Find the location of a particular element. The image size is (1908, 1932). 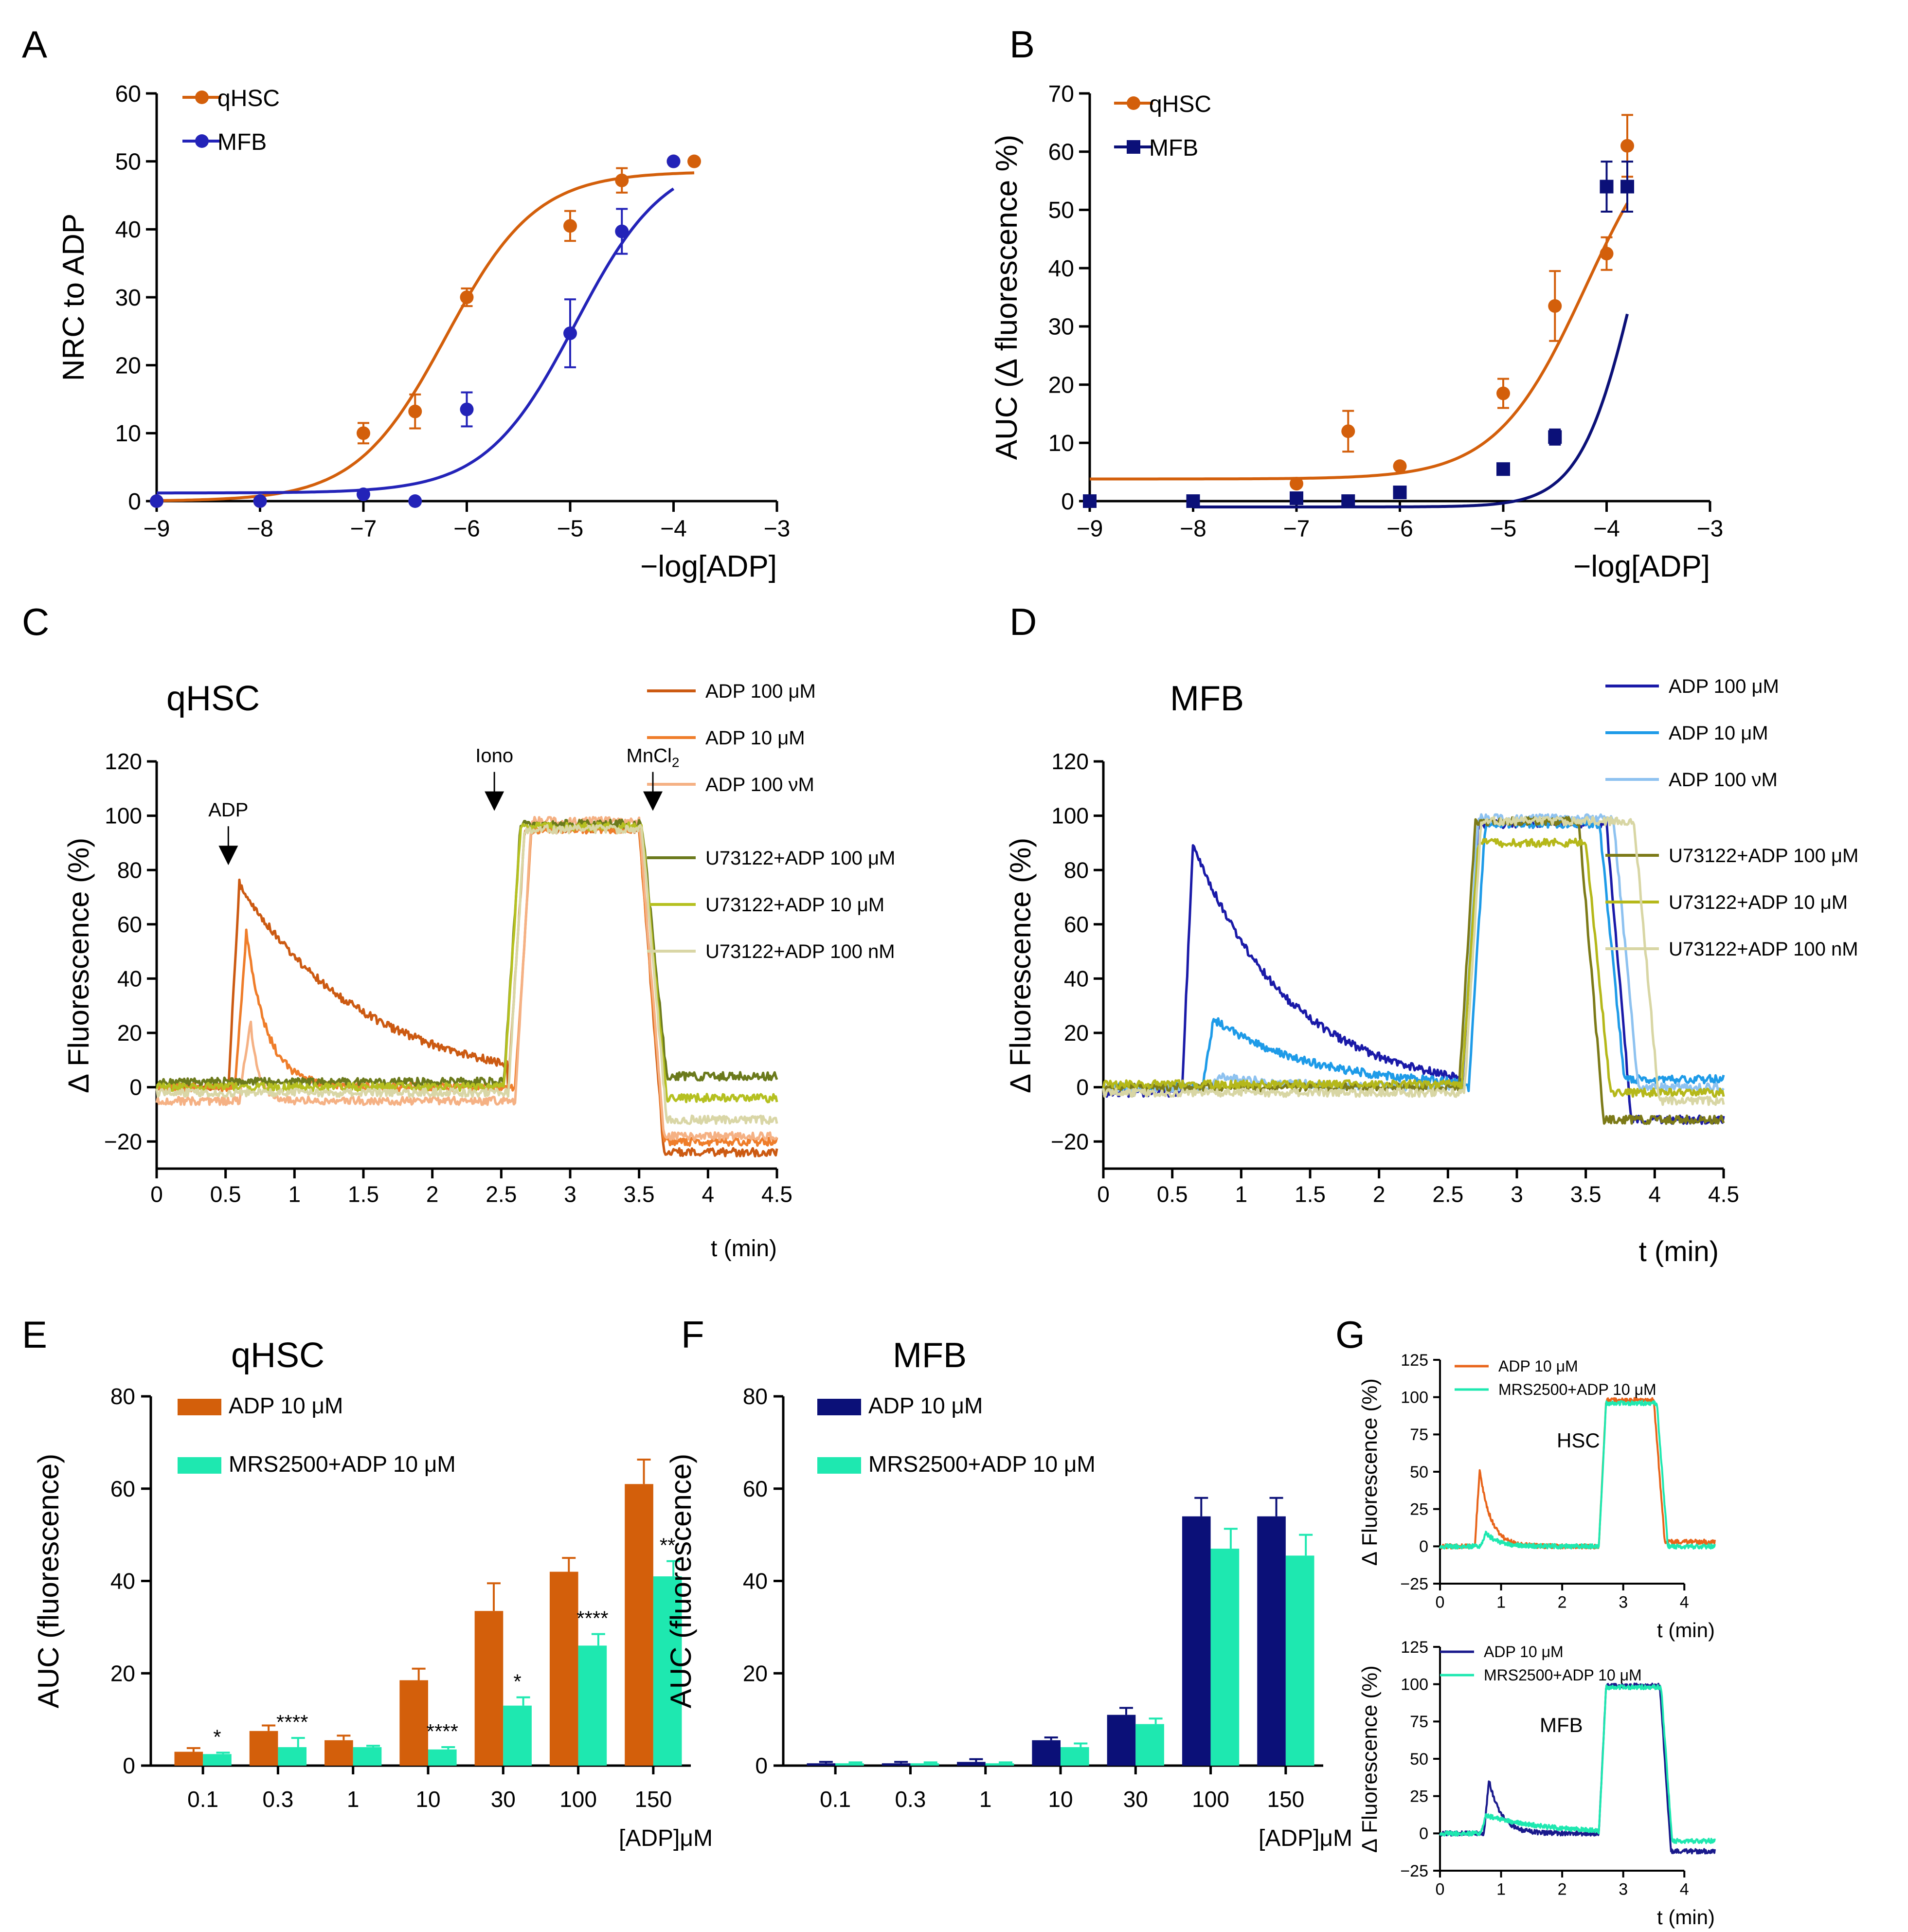

annotation-label: Iono is located at coordinates (494, 756).